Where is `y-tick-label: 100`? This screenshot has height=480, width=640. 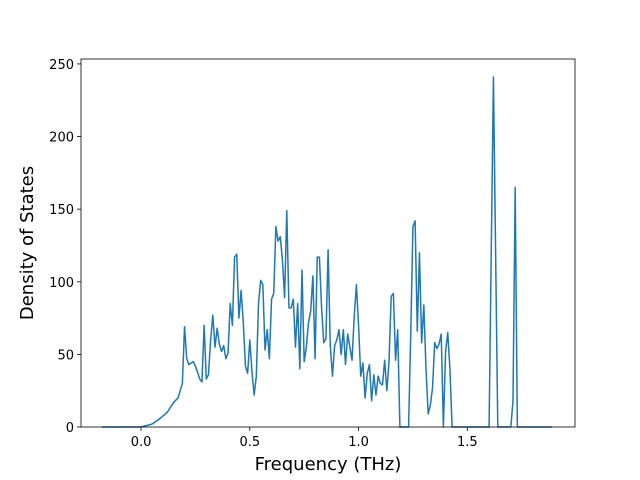 y-tick-label: 100 is located at coordinates (61, 283).